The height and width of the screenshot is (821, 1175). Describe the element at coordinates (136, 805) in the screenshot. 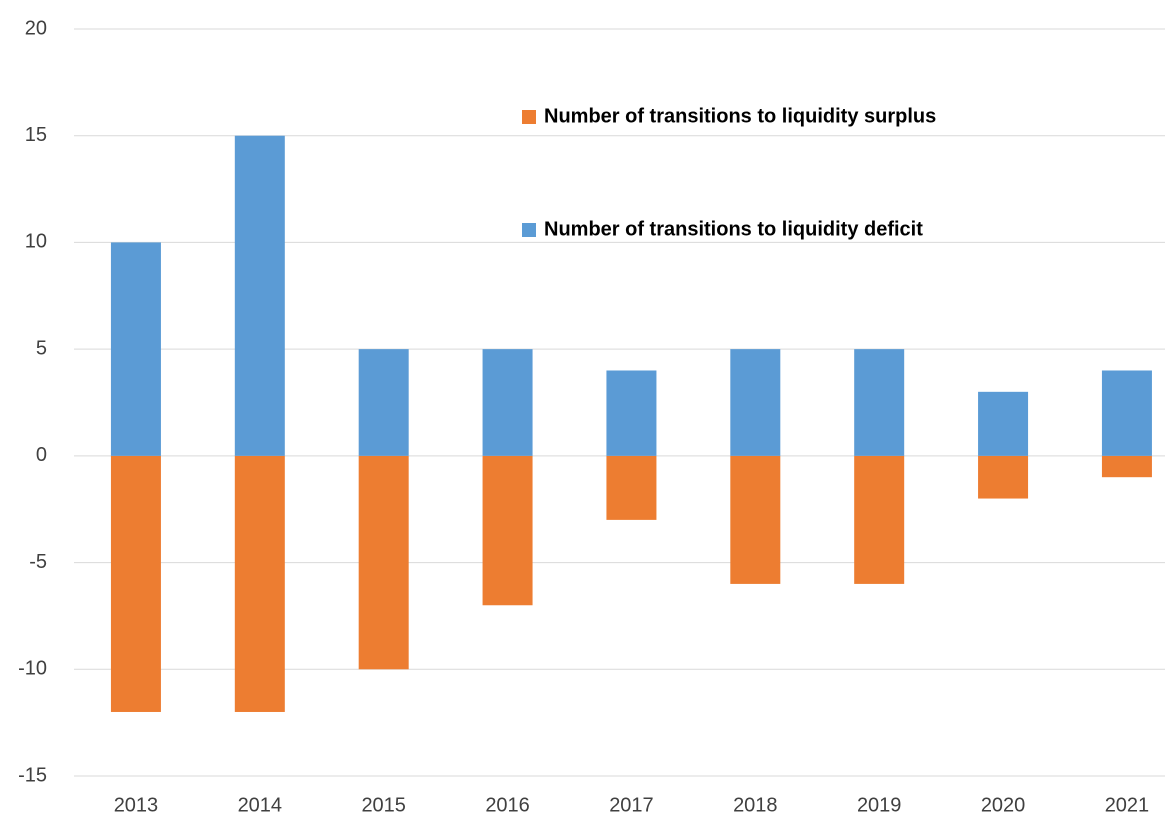

I see `x-tick-label: 2013` at that location.